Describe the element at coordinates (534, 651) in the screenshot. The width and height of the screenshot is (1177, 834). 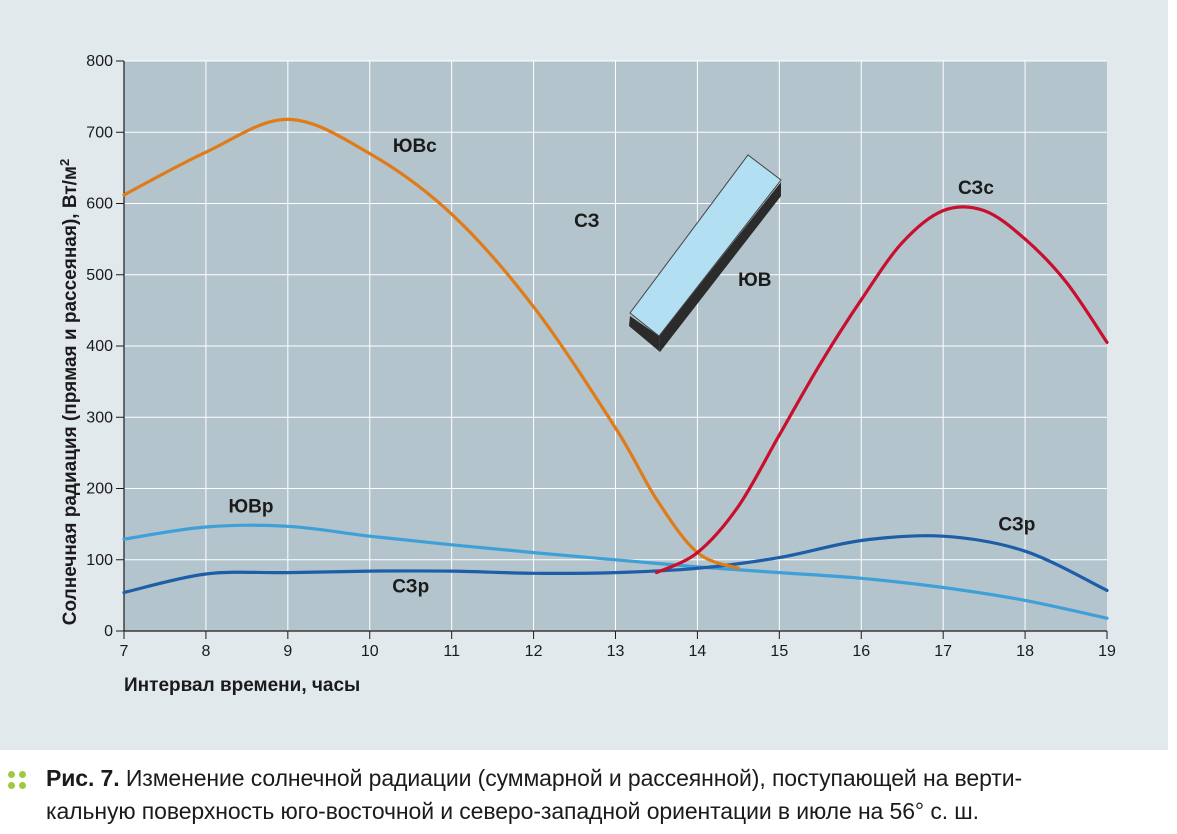
I see `x-tick-label: 12` at that location.